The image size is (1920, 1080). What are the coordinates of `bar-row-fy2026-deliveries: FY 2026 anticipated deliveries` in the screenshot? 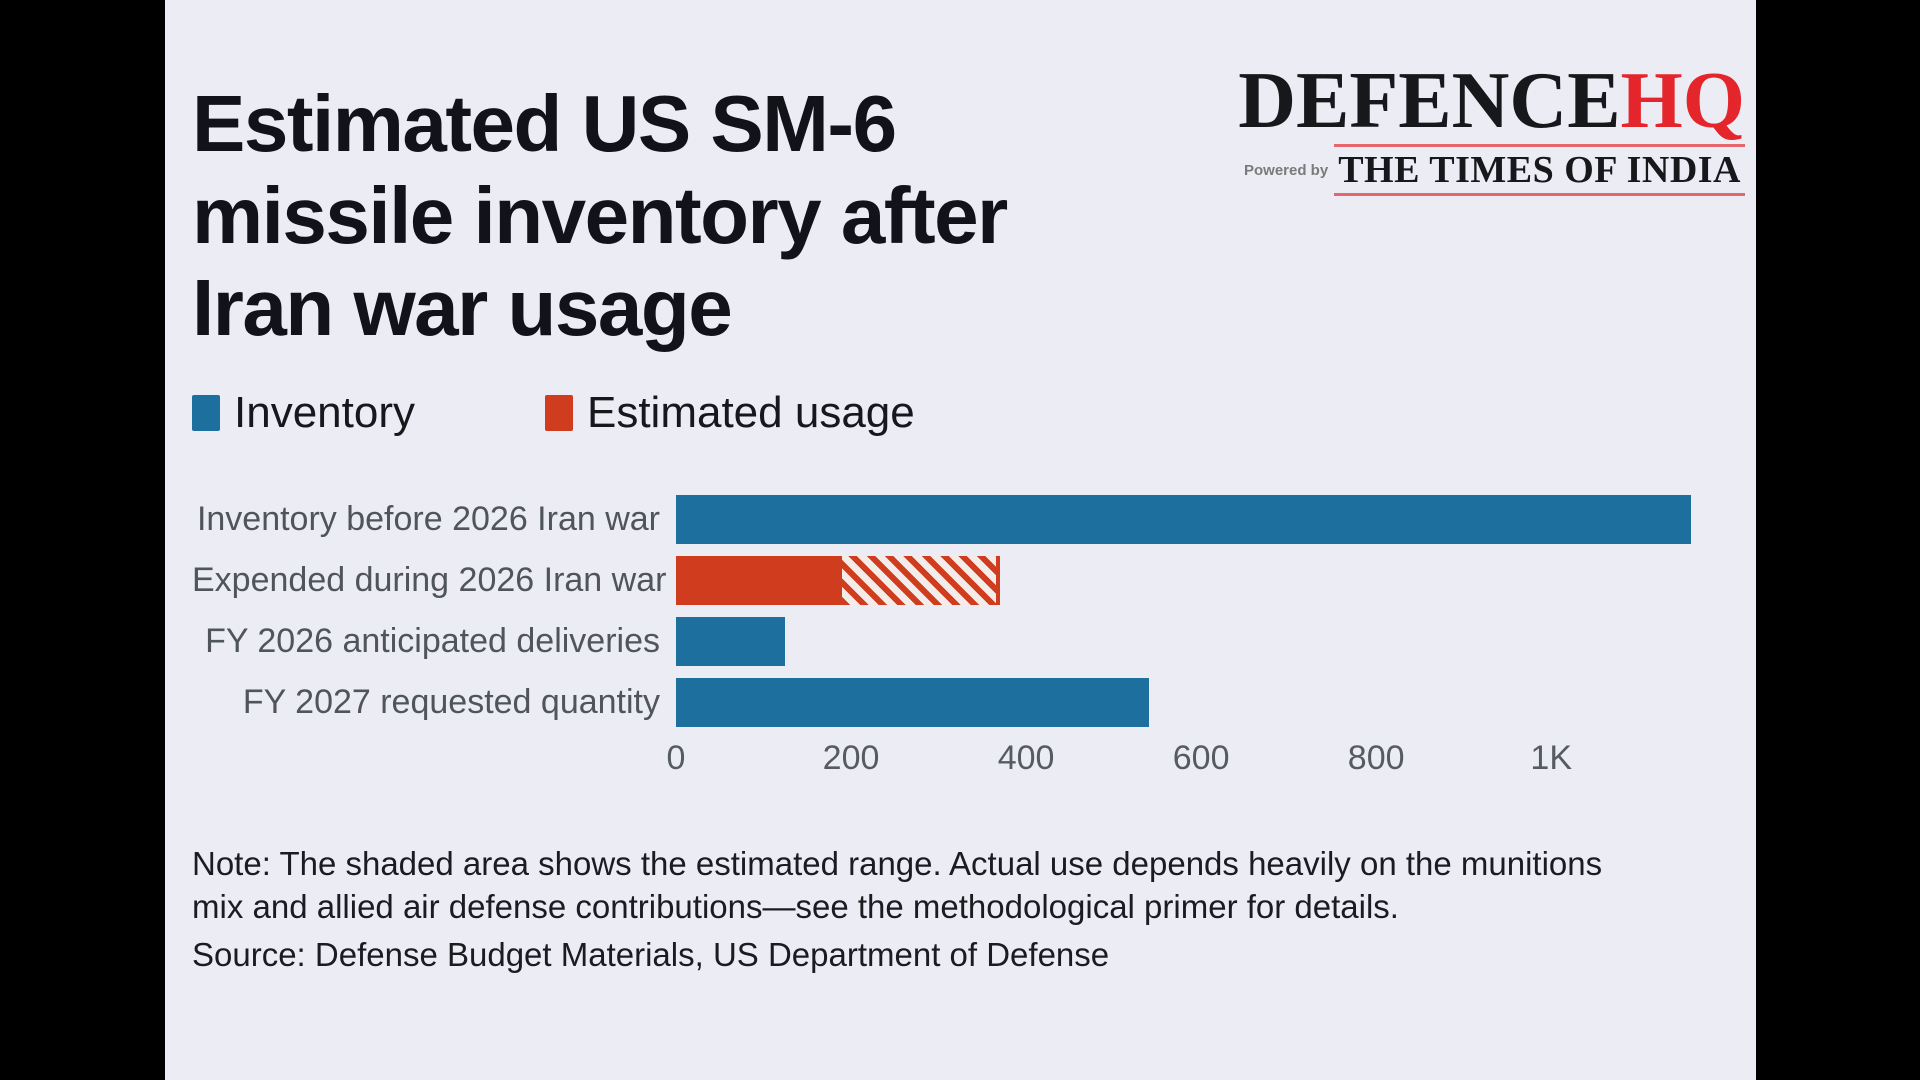 It's located at (946, 641).